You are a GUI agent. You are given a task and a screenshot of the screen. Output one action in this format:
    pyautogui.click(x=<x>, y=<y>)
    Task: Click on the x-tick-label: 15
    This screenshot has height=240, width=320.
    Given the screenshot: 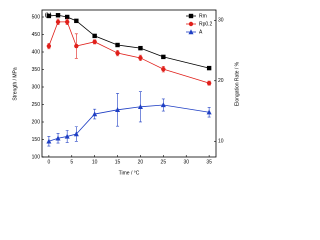 What is the action you would take?
    pyautogui.click(x=118, y=162)
    